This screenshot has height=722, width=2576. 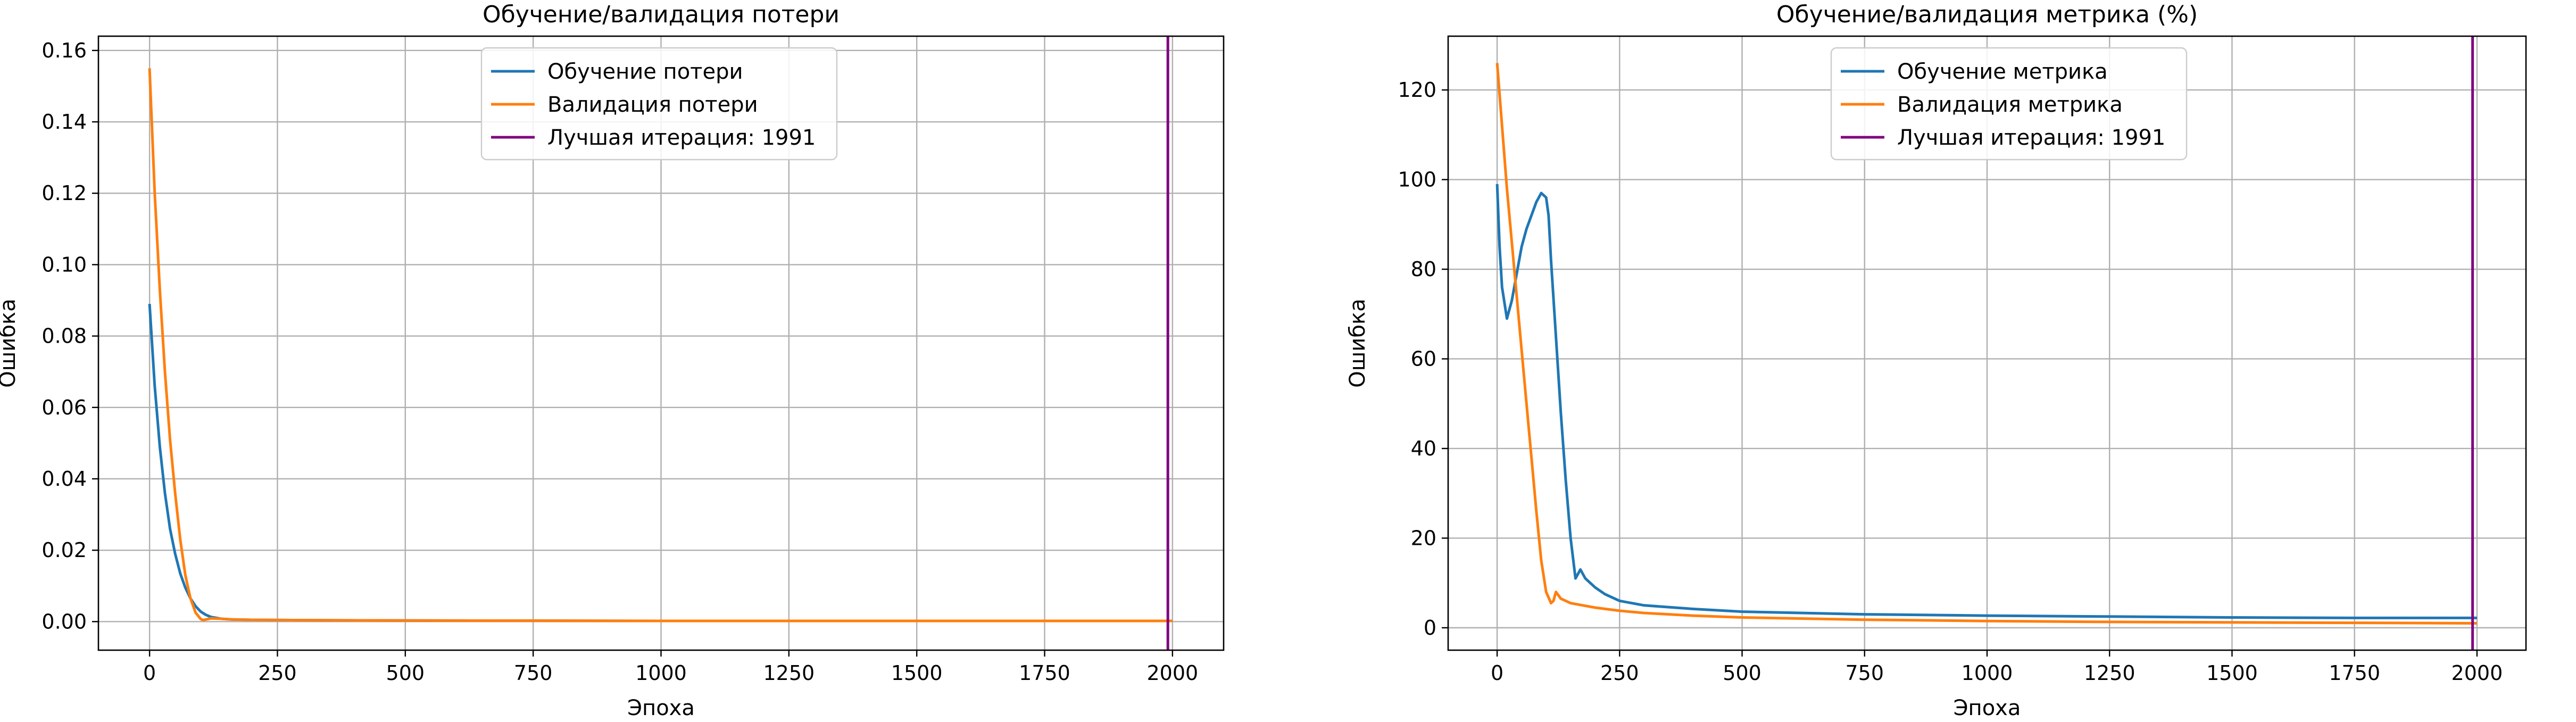 I want to click on y-tick-label: 20, so click(x=1423, y=538).